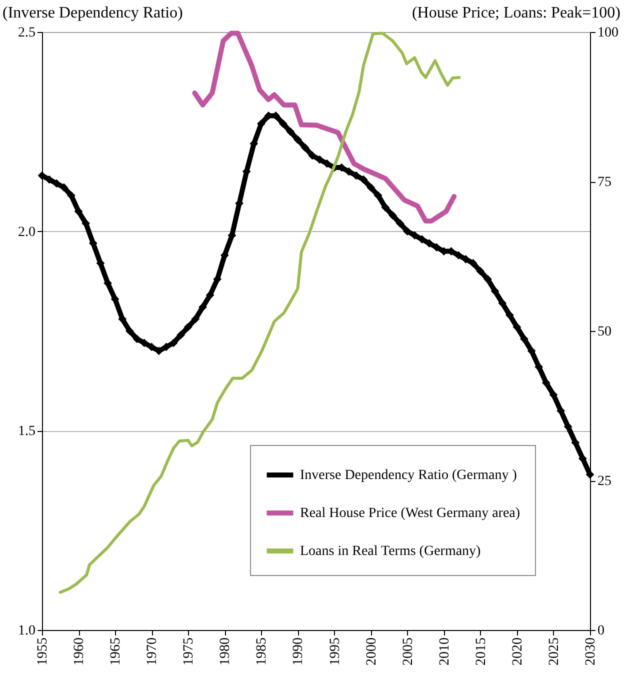  I want to click on legend-label: Real House Price (West Germany area), so click(410, 513).